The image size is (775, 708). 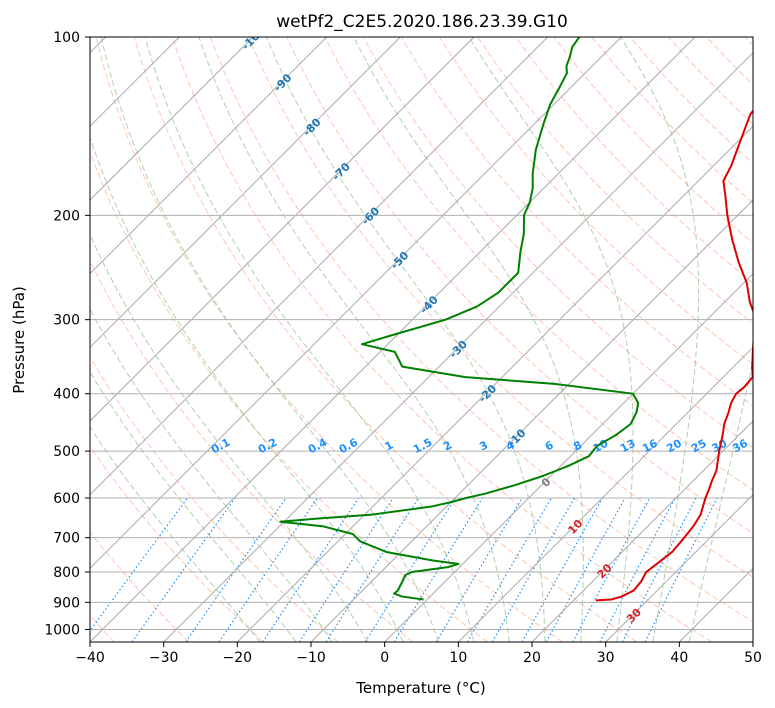 I want to click on mixing-ratio-label: 25, so click(x=699, y=446).